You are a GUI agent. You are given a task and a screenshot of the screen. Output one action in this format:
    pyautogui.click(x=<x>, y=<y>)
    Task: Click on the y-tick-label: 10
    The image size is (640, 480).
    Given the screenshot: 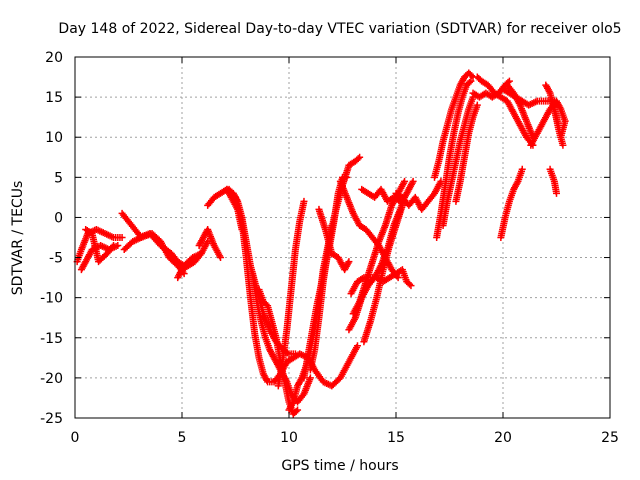 What is the action you would take?
    pyautogui.click(x=54, y=138)
    